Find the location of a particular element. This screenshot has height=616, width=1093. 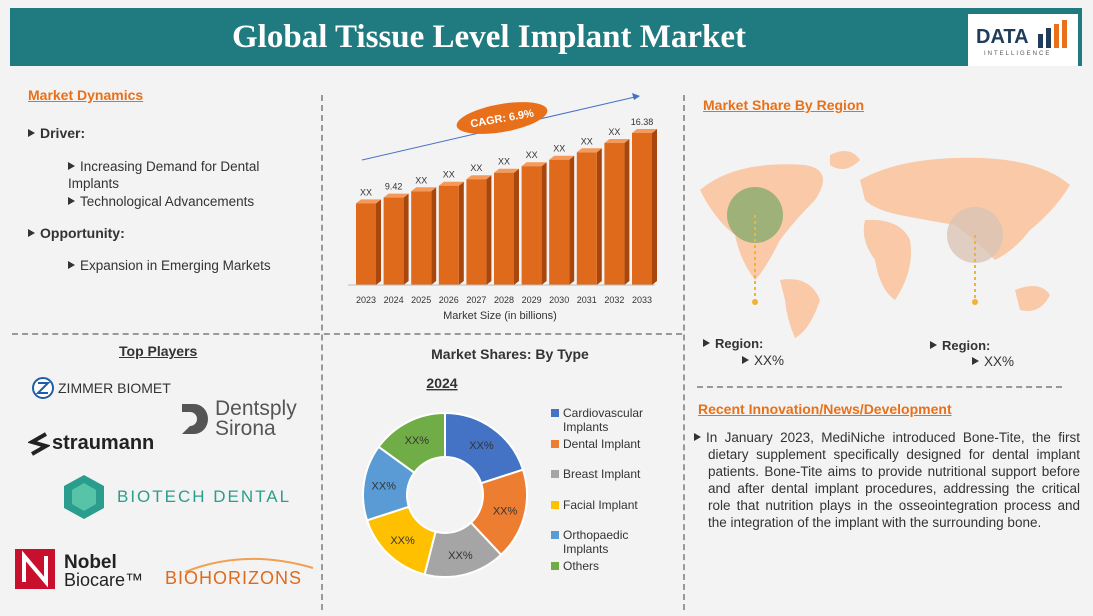

x-tick-label: 2025 is located at coordinates (421, 300).